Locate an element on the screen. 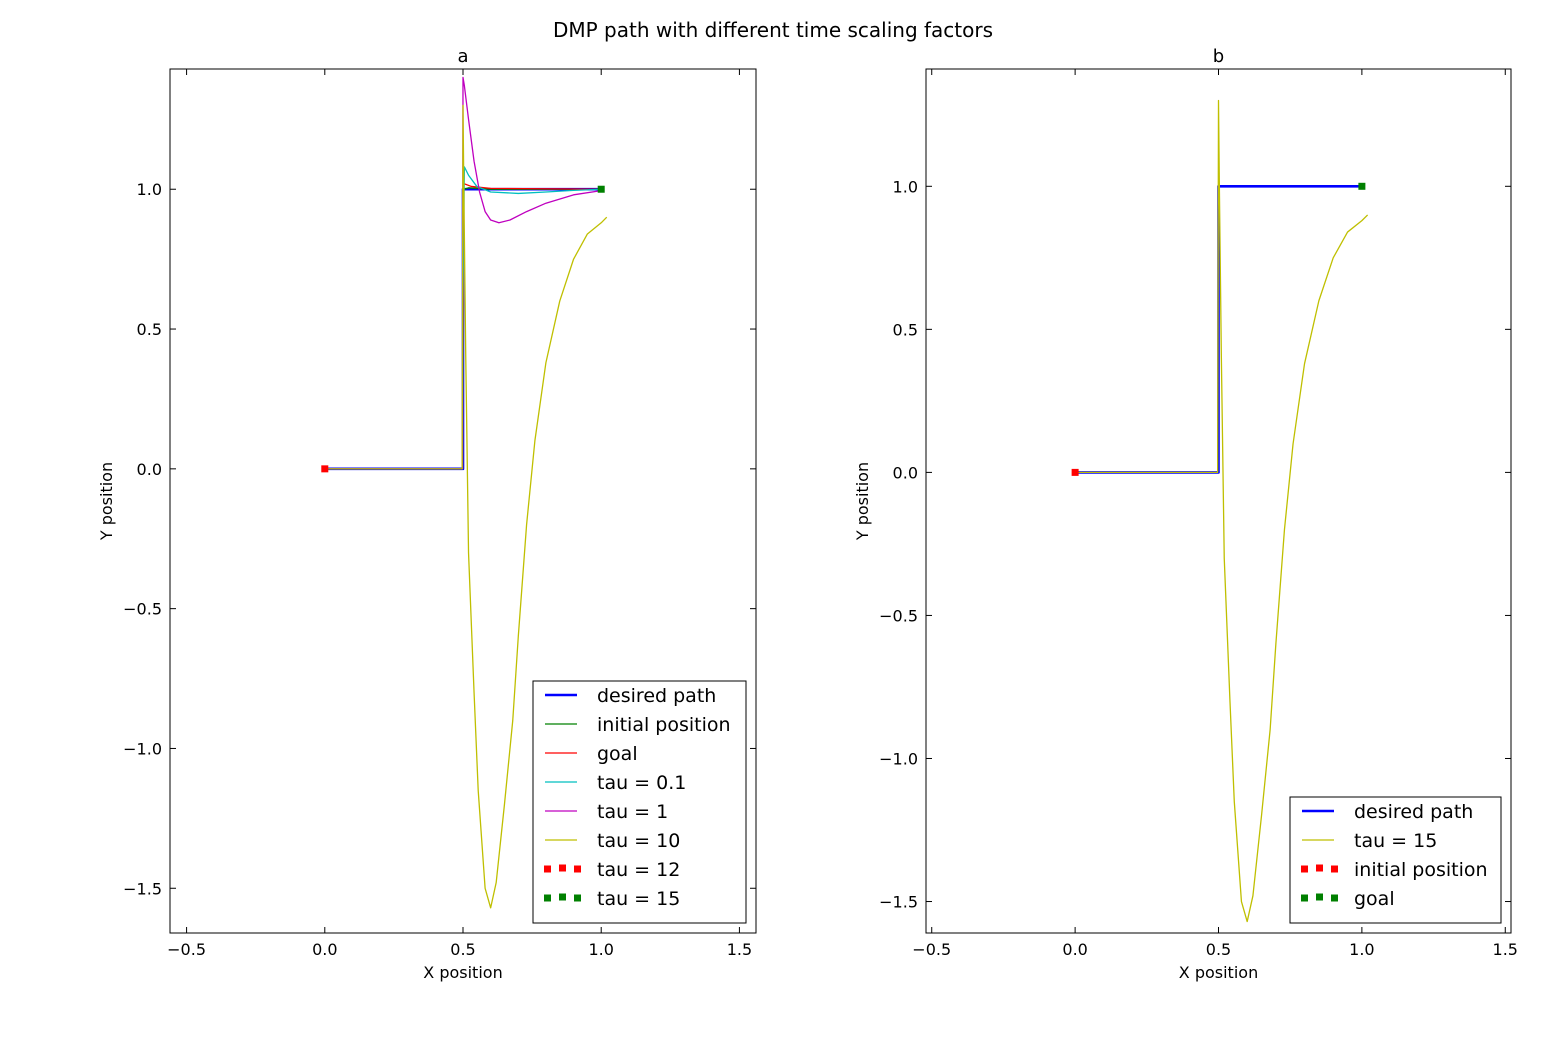 The height and width of the screenshot is (1046, 1546). subplot-title: b is located at coordinates (1218, 56).